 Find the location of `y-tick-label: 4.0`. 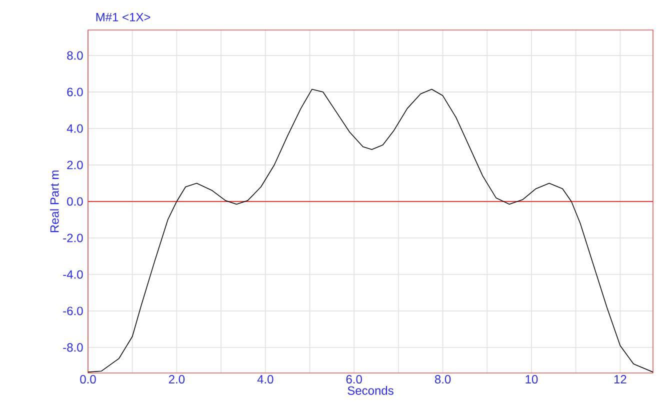

y-tick-label: 4.0 is located at coordinates (74, 128).